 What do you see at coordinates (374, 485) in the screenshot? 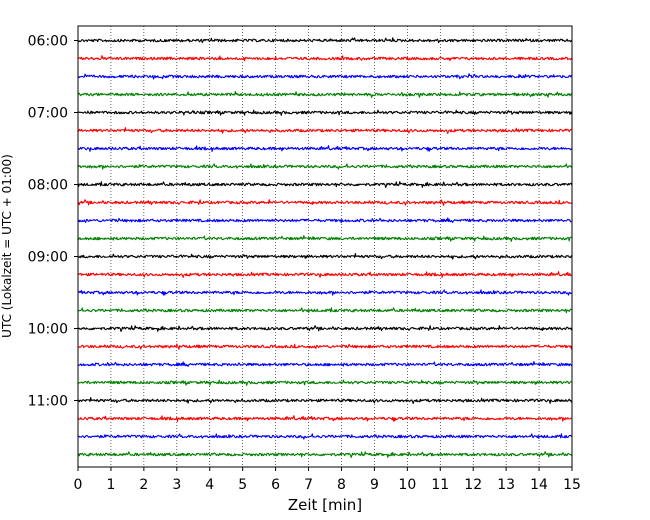
I see `x-tick-label: 9` at bounding box center [374, 485].